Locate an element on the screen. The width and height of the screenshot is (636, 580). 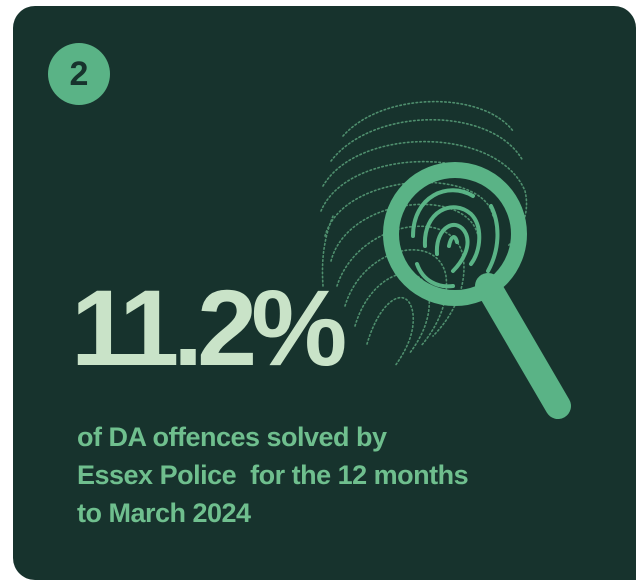
headline-statistic: 11.2% is located at coordinates (209, 327).